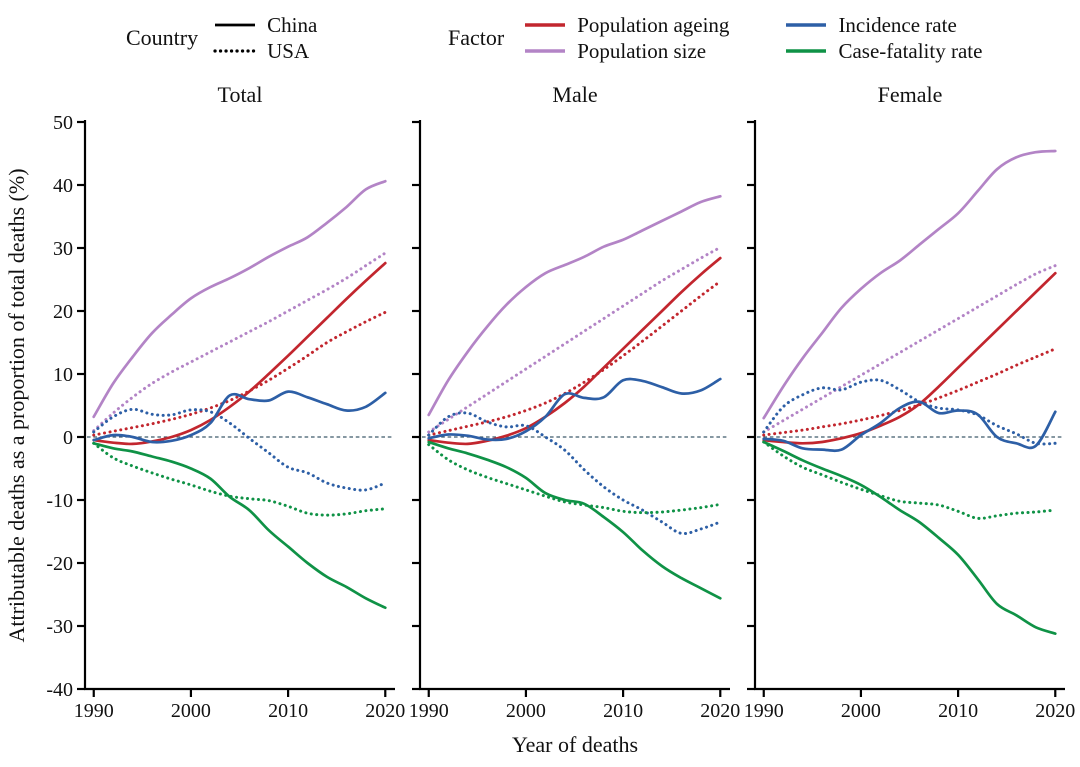  Describe the element at coordinates (642, 50) in the screenshot. I see `legend-label-population-size: Population size` at that location.